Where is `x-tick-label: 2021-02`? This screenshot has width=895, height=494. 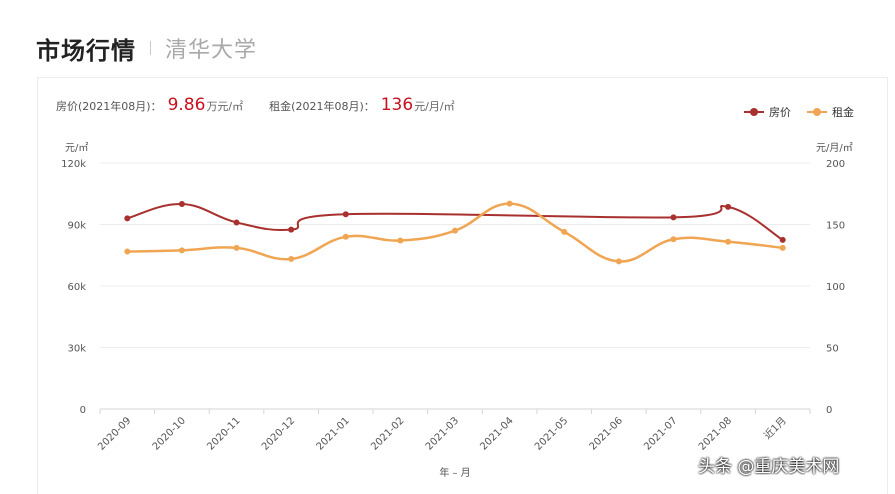 x-tick-label: 2021-02 is located at coordinates (387, 433).